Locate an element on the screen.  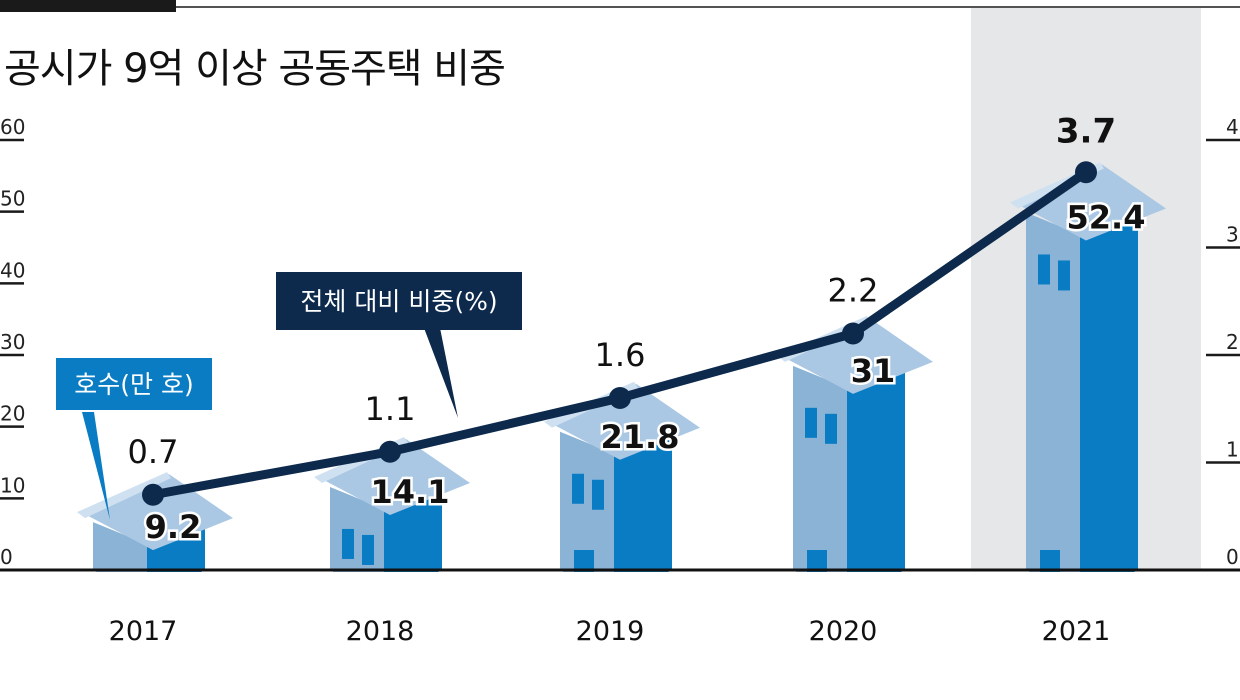
left-tick-label: 20 is located at coordinates (12, 414).